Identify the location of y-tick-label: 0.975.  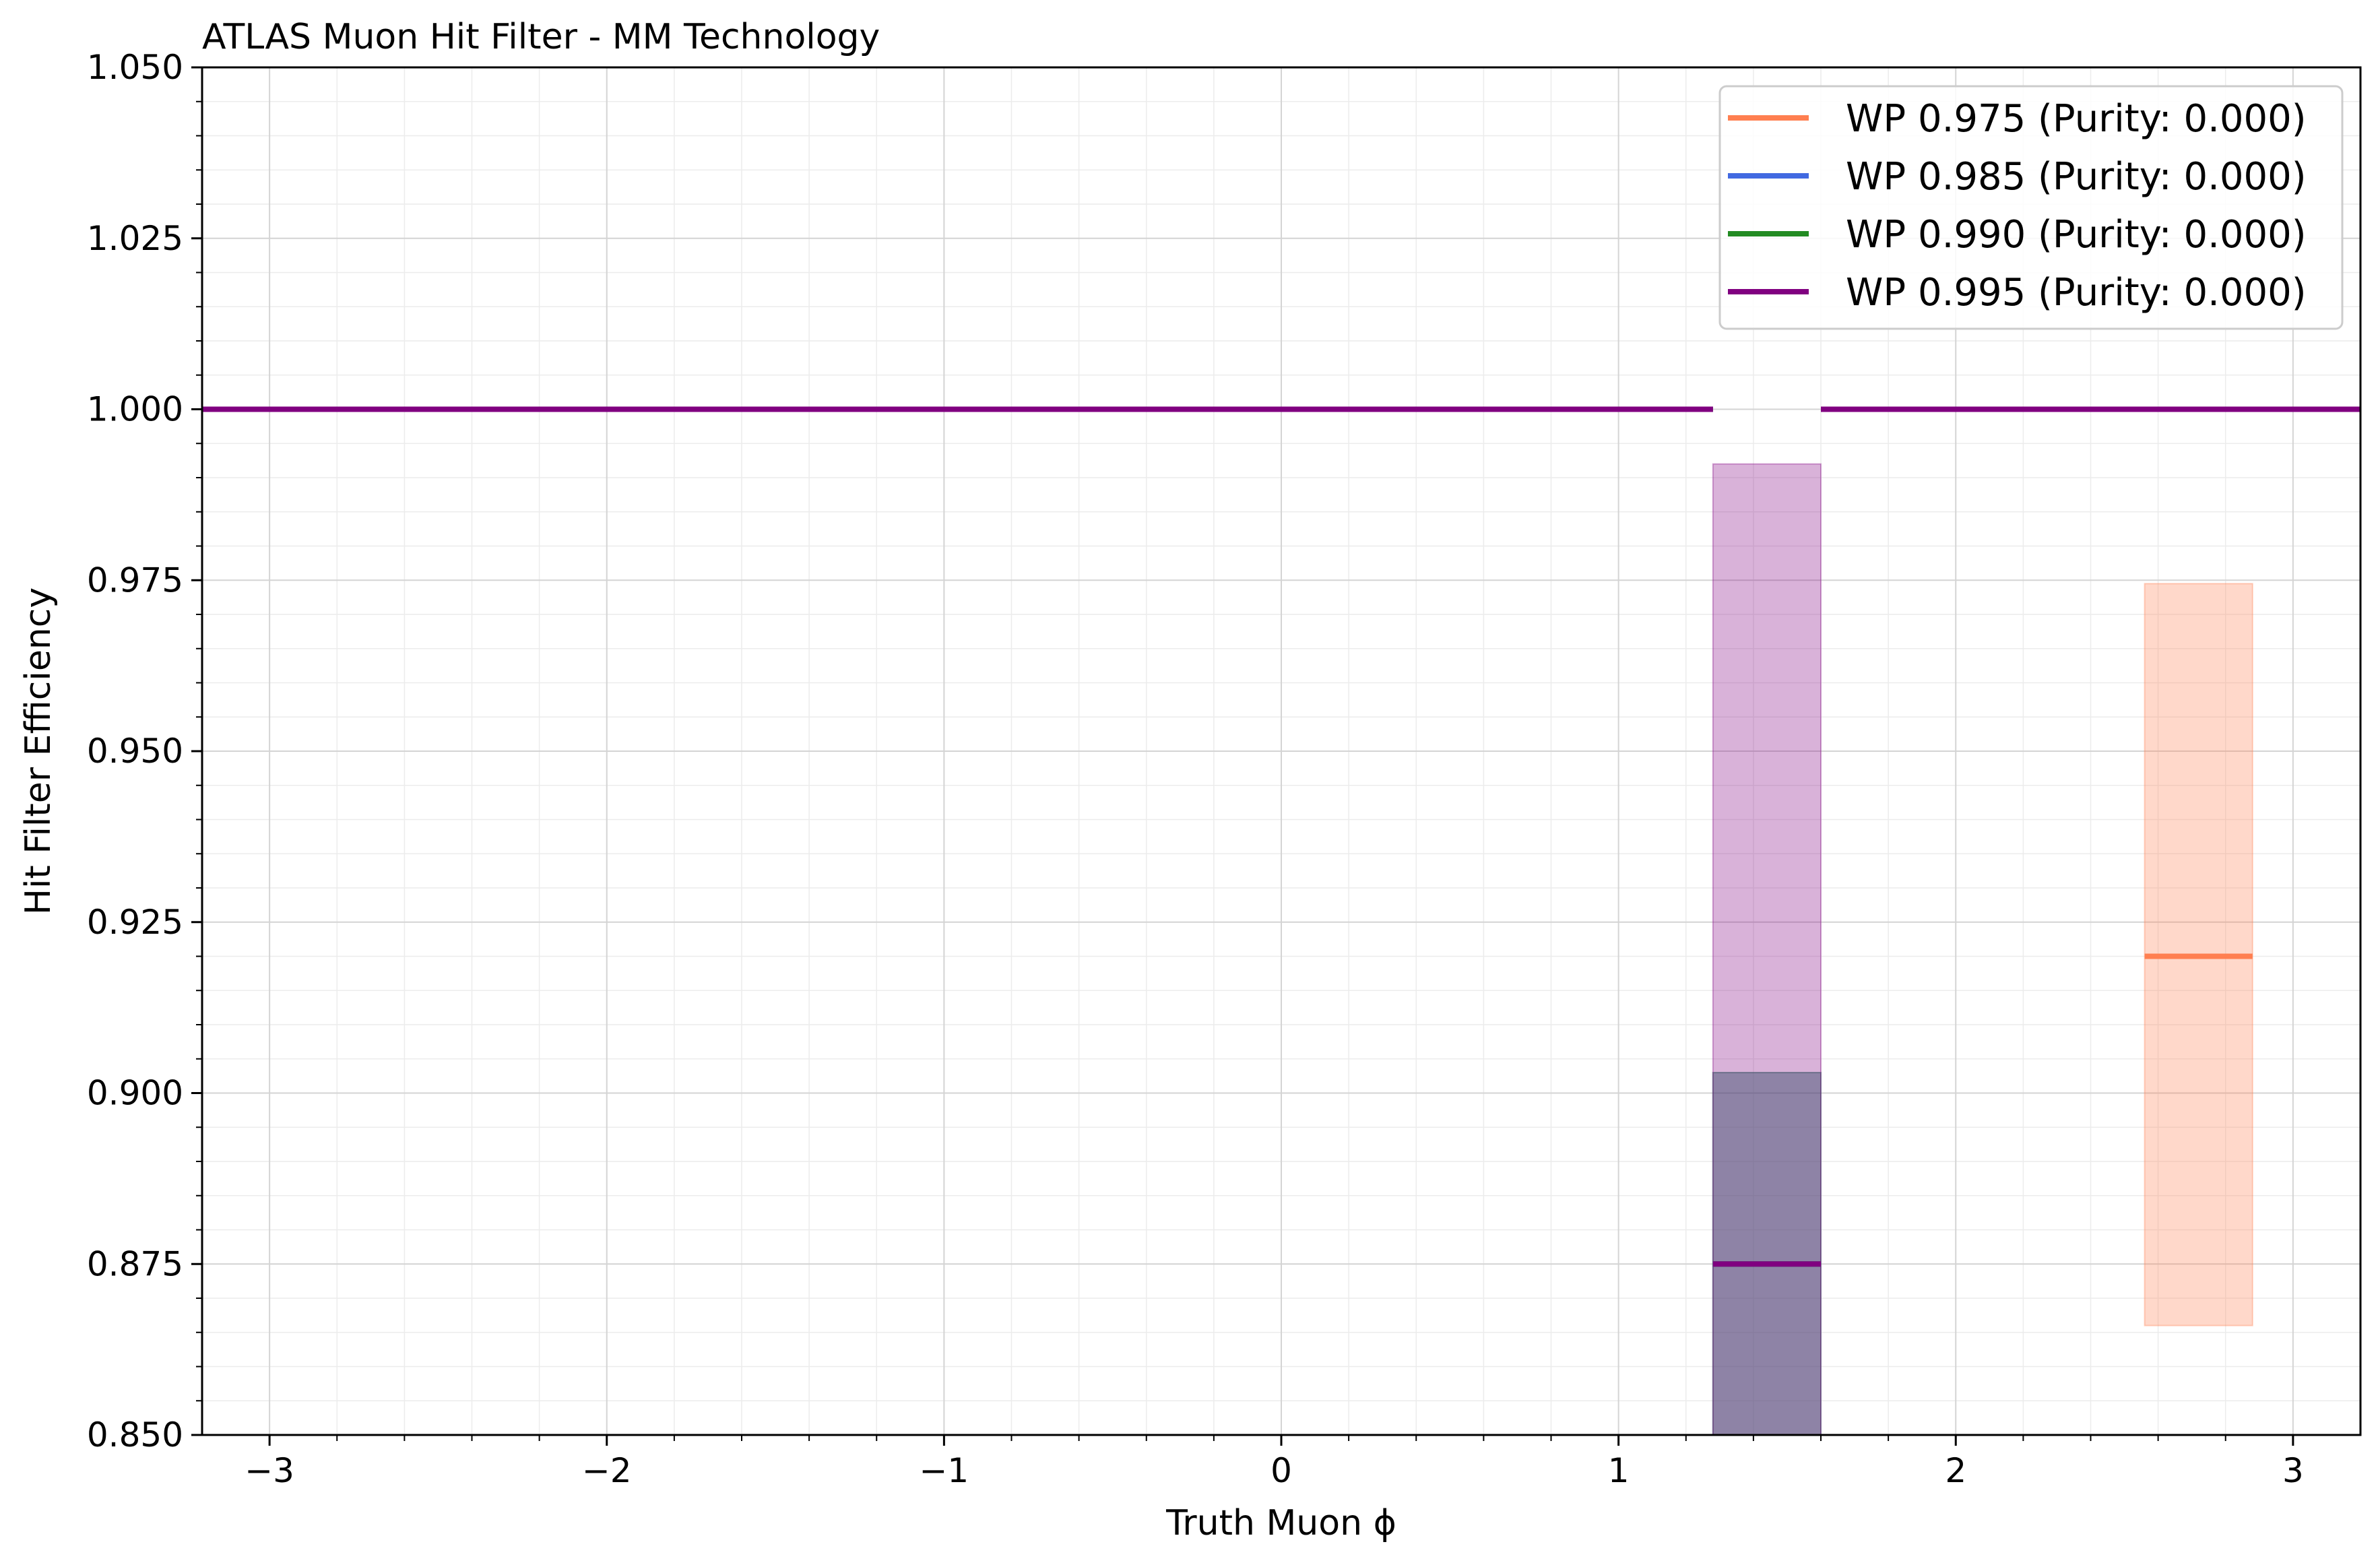
(135, 580).